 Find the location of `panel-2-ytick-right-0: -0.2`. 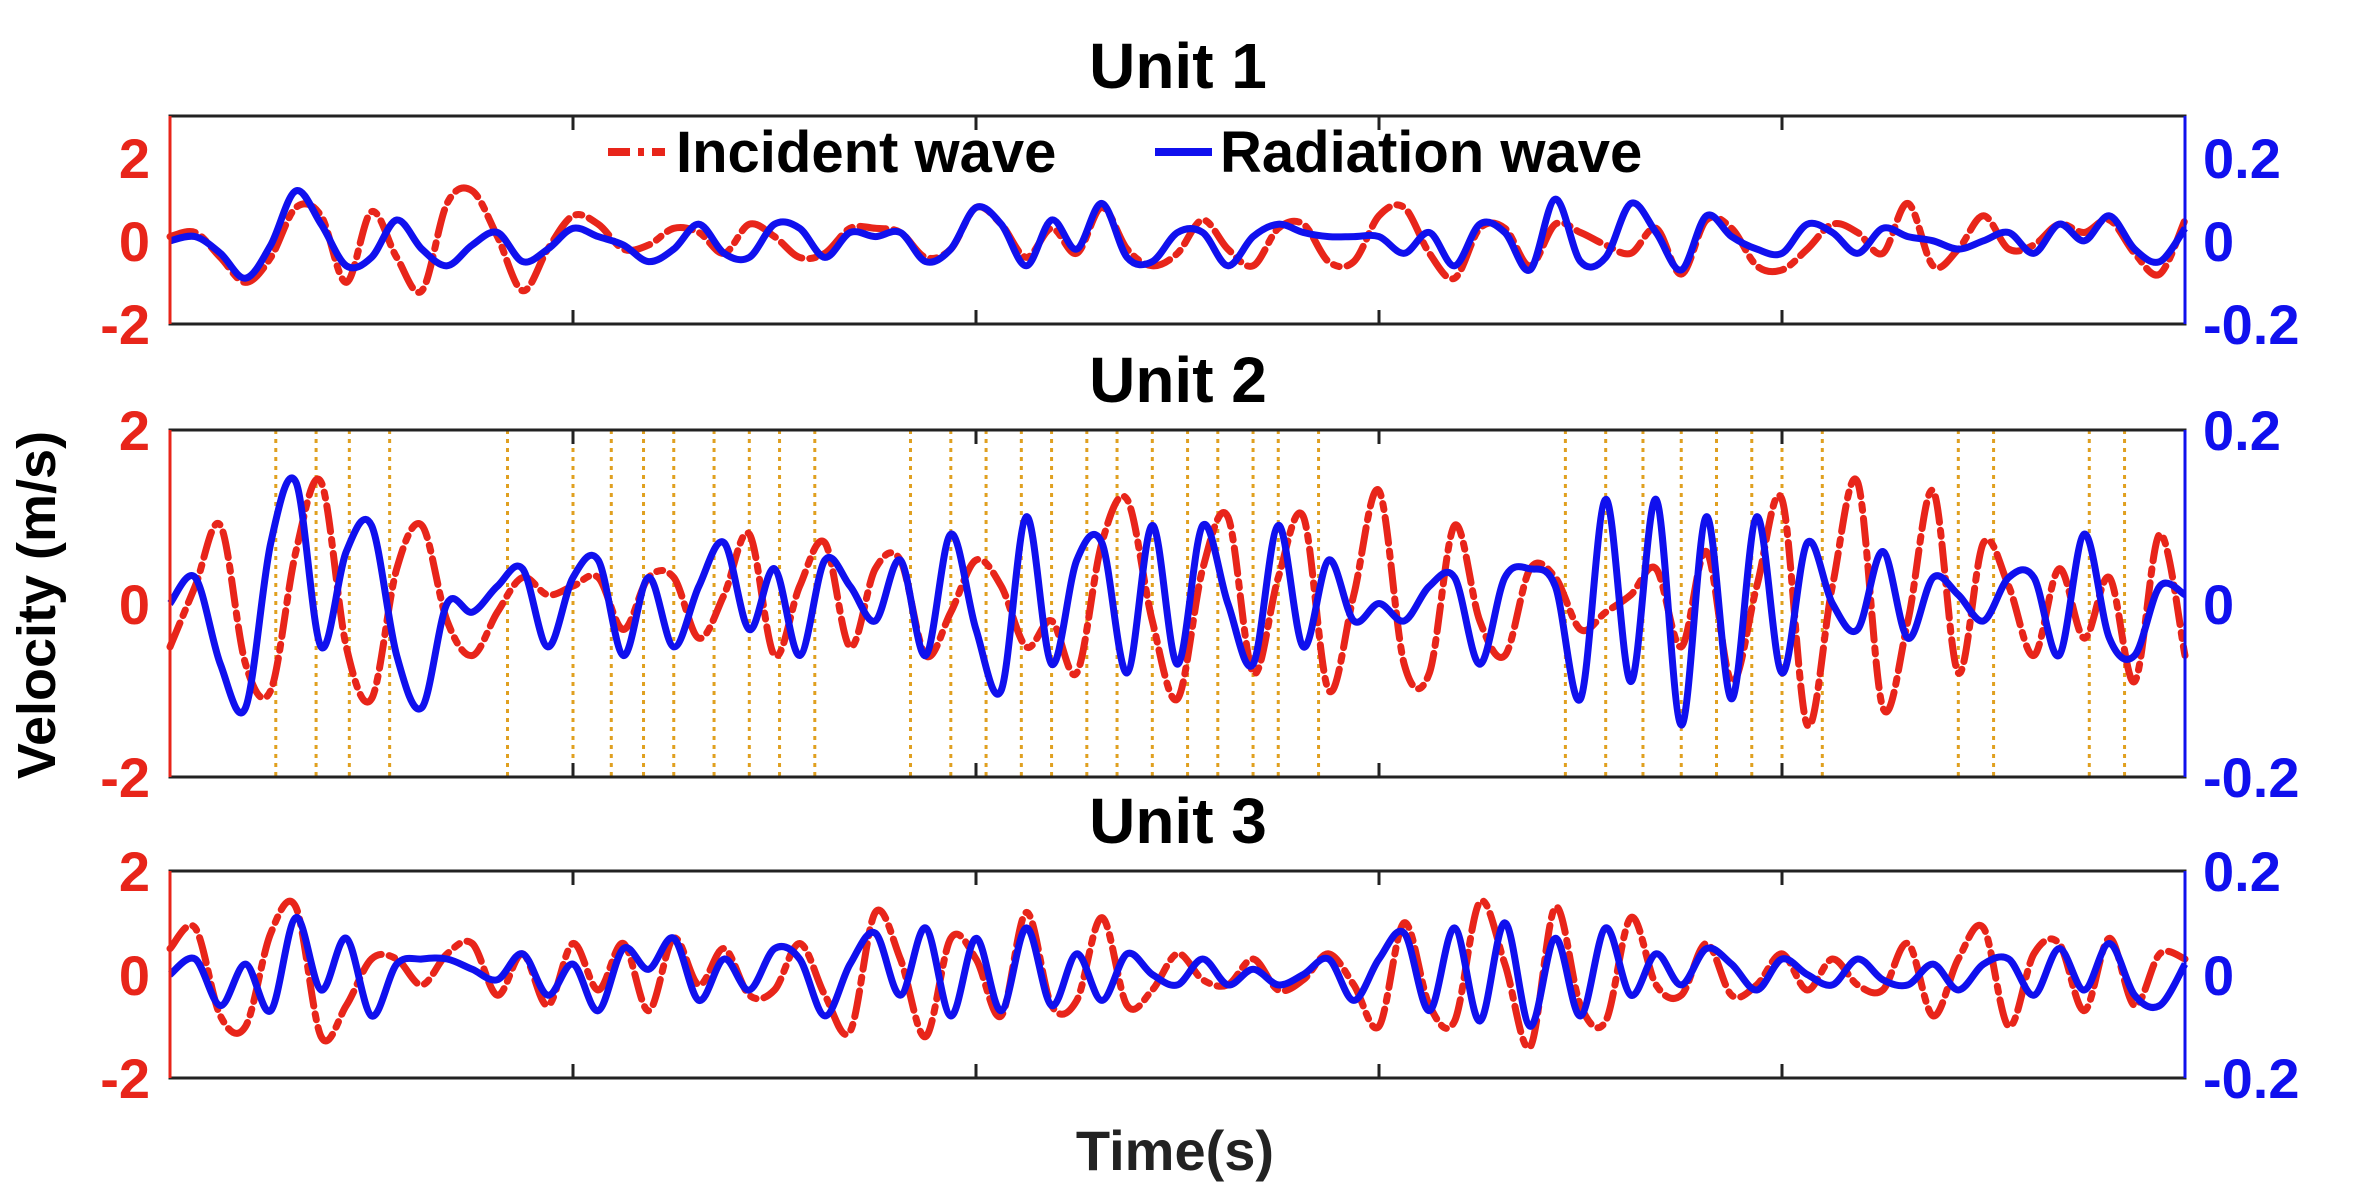

panel-2-ytick-right-0: -0.2 is located at coordinates (2251, 777).